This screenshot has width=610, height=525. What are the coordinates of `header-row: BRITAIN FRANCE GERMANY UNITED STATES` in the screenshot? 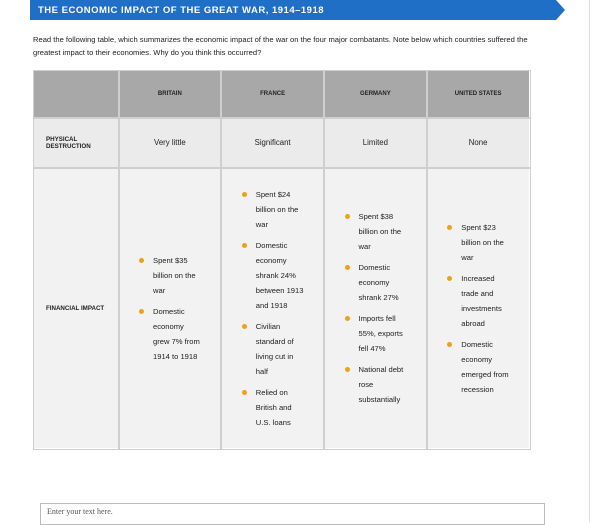 It's located at (281, 94).